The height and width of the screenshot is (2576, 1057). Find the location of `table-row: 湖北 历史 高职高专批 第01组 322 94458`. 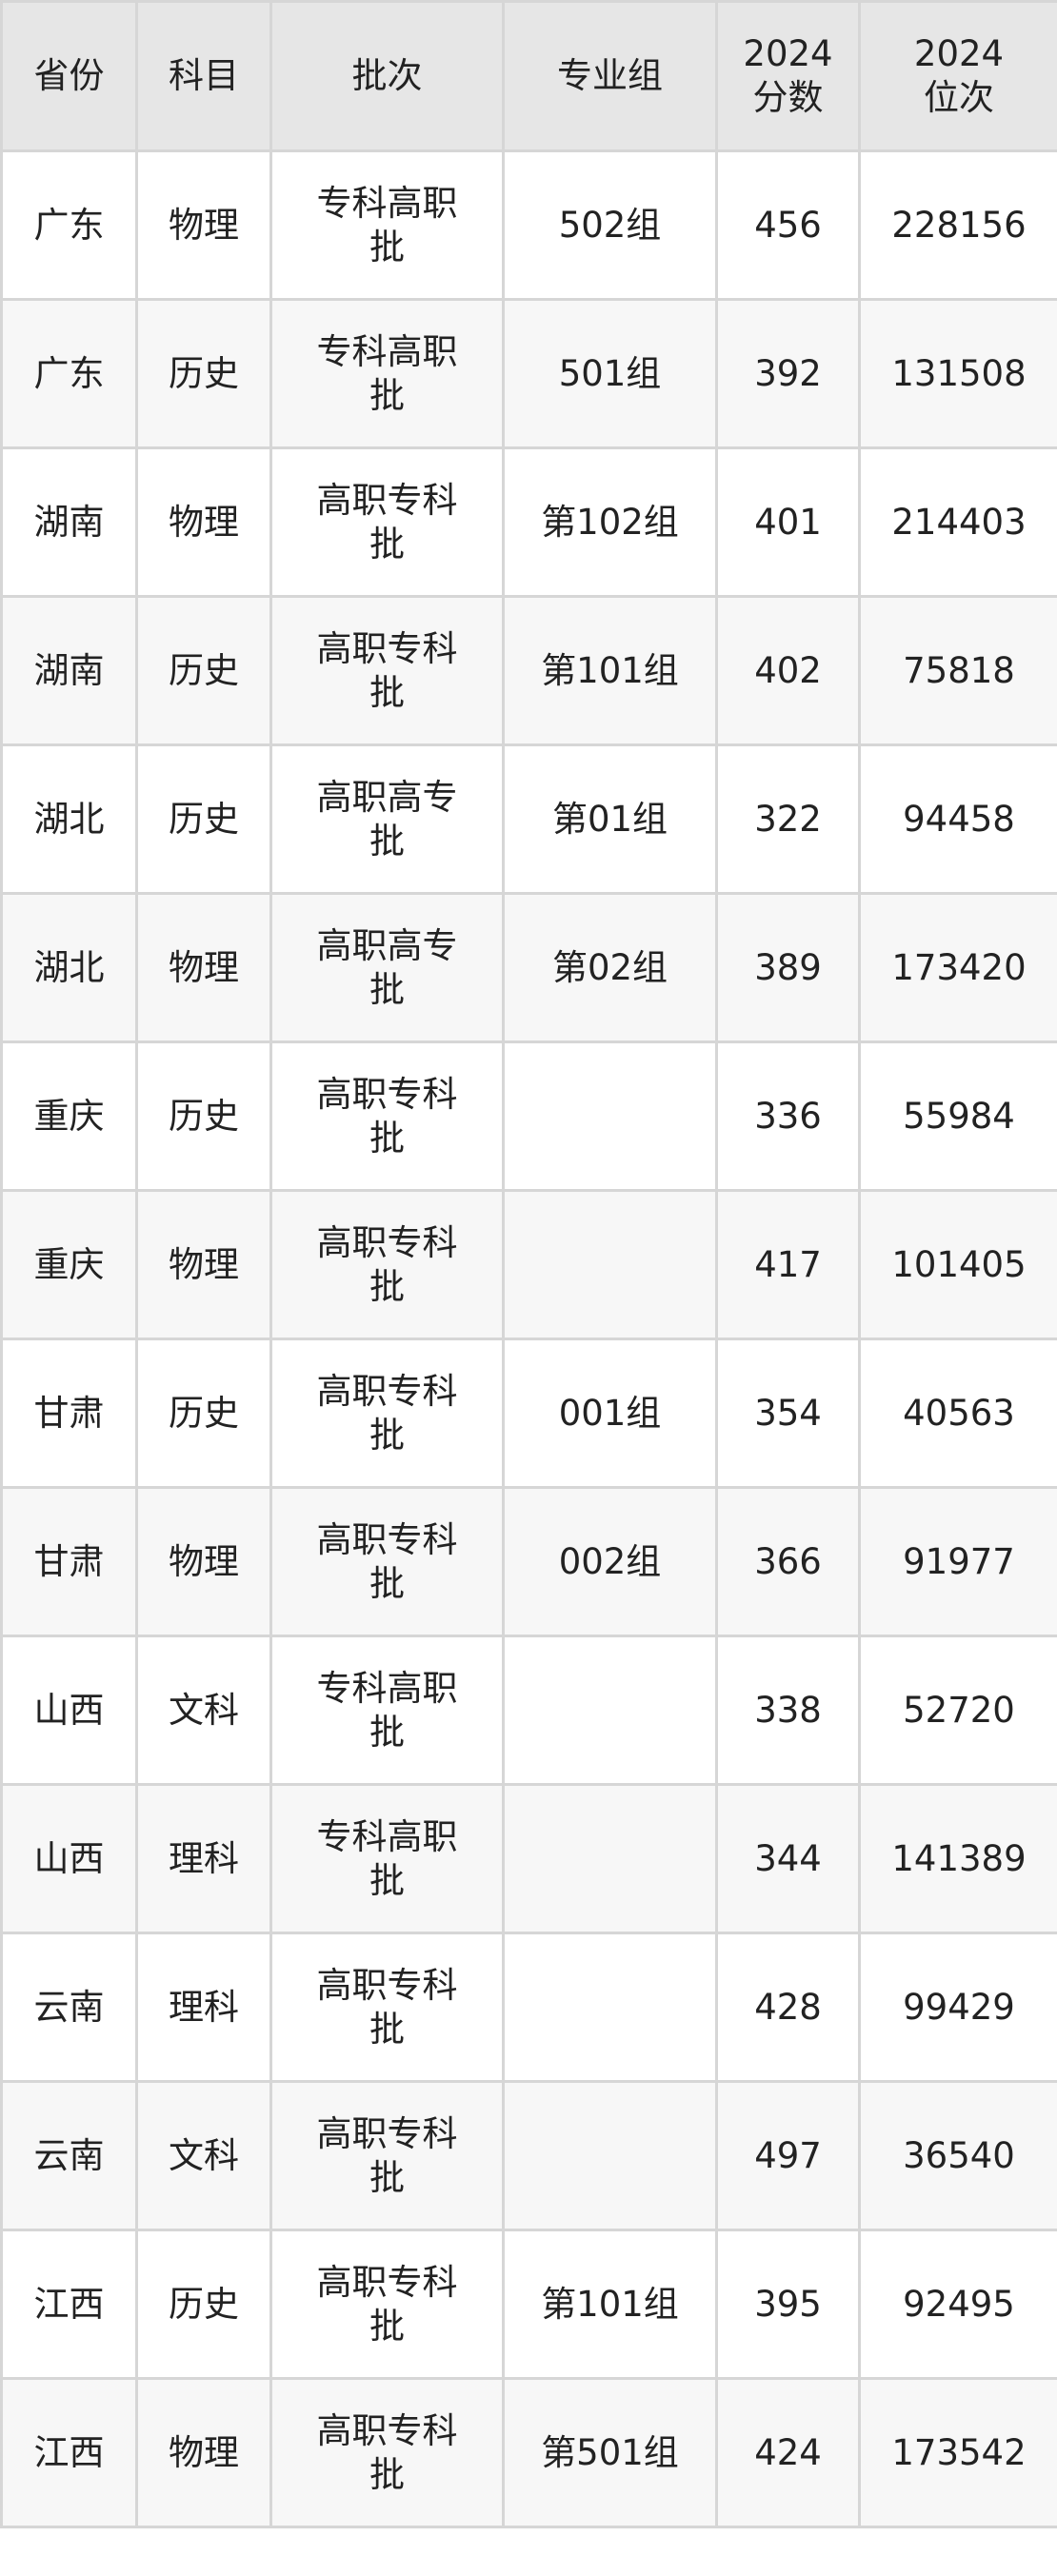

table-row: 湖北 历史 高职高专批 第01组 322 94458 is located at coordinates (528, 819).